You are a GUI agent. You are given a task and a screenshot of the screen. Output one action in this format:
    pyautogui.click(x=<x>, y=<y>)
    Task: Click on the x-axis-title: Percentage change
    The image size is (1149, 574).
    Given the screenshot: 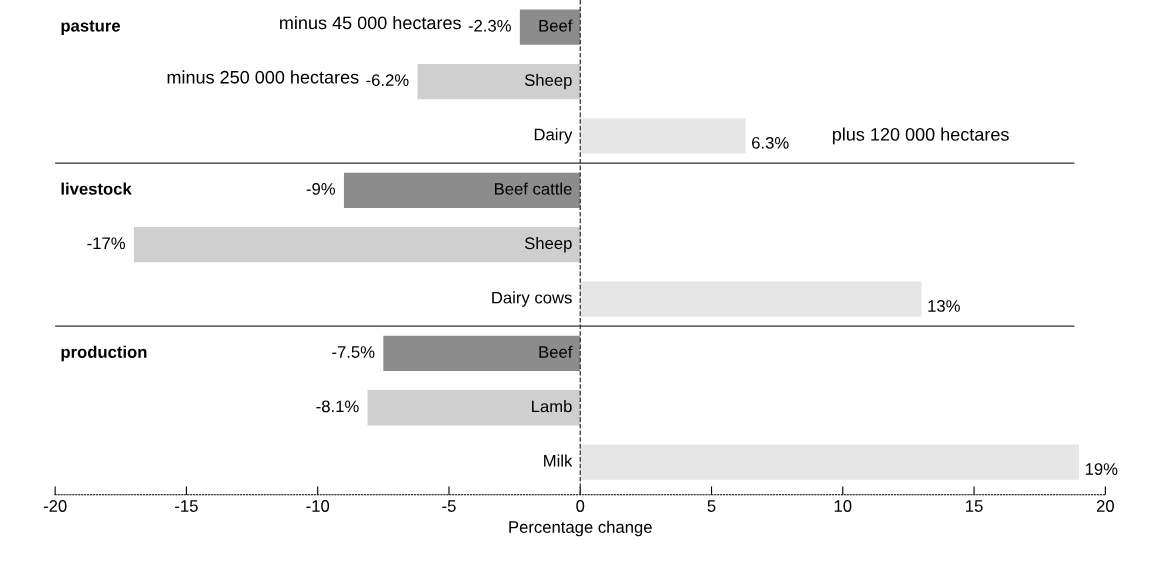 What is the action you would take?
    pyautogui.click(x=580, y=528)
    